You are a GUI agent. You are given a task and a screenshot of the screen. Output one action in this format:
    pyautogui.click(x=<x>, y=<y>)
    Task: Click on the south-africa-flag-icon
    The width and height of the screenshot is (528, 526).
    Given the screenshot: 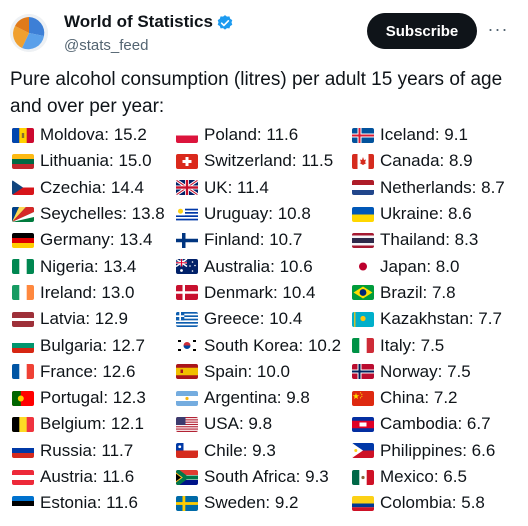 What is the action you would take?
    pyautogui.click(x=187, y=477)
    